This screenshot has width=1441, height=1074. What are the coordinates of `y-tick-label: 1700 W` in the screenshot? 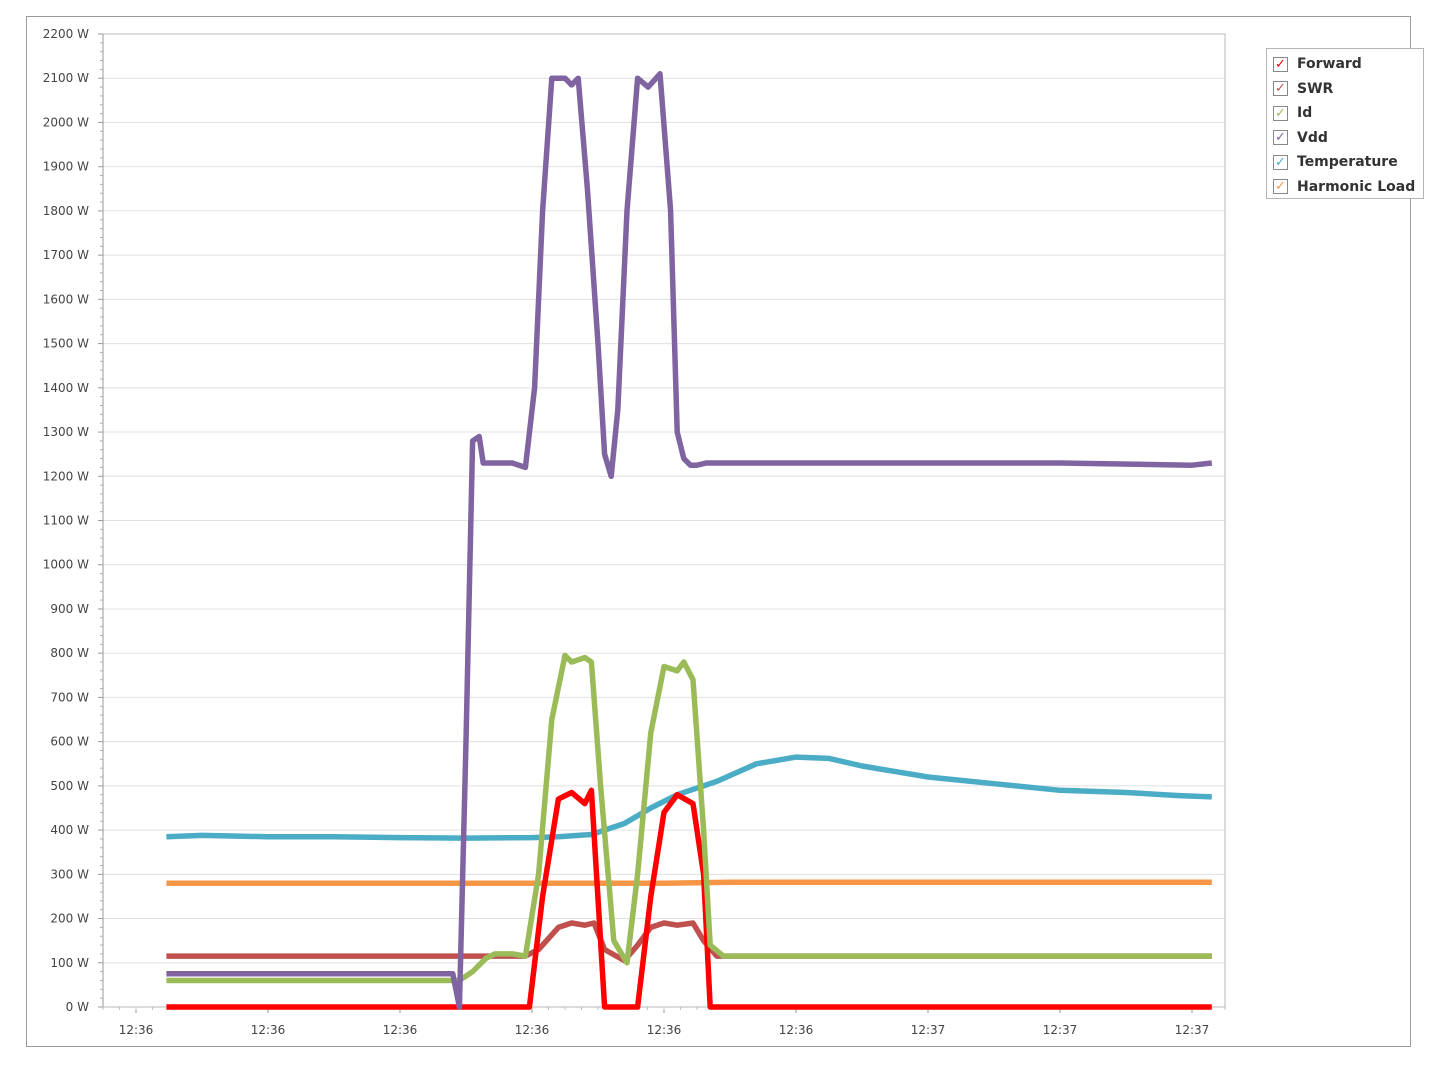 It's located at (66, 255).